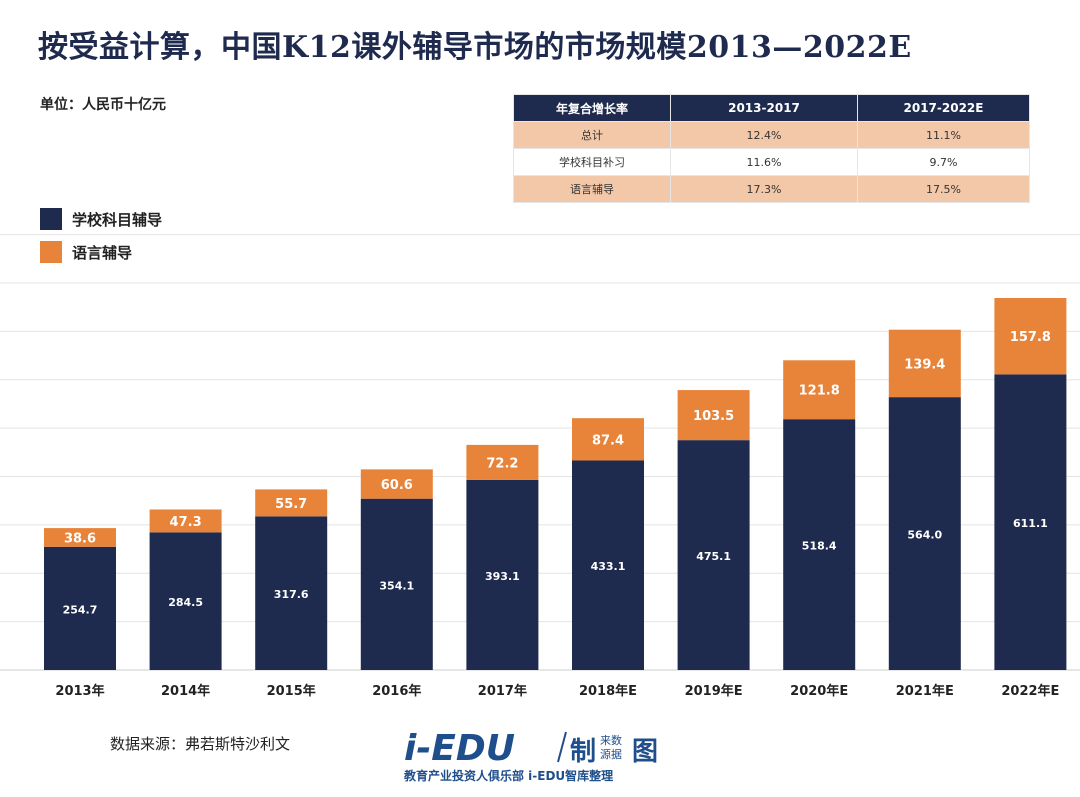 Image resolution: width=1080 pixels, height=797 pixels. I want to click on svg-text: 源据, so click(611, 754).